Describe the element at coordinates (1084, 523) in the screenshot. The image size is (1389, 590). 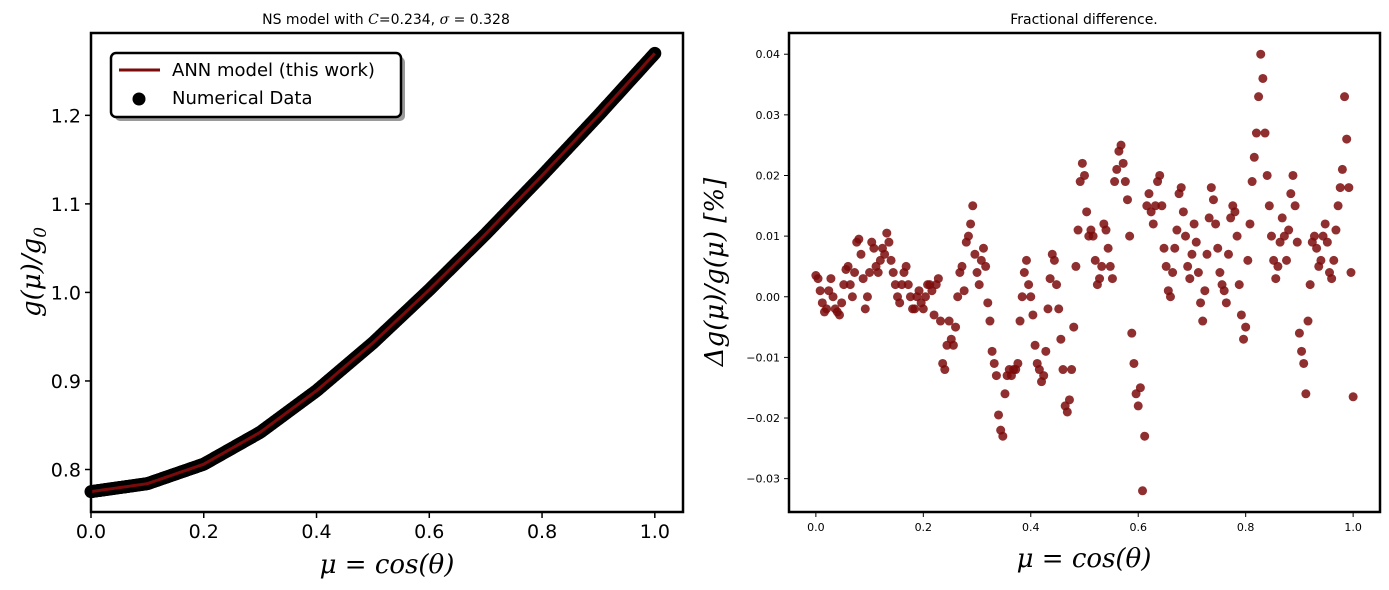
I see `right-x-ticks: 0.0 0.2 0.4 0.6 0.8 1.0` at that location.